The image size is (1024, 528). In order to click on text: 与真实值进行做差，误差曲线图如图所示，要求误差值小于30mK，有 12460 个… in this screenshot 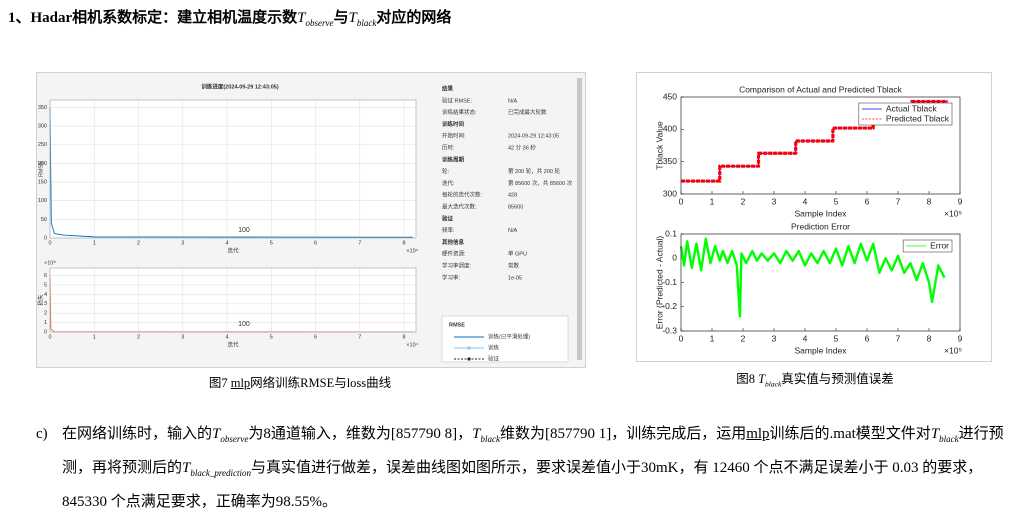, I will do `click(522, 485)`.